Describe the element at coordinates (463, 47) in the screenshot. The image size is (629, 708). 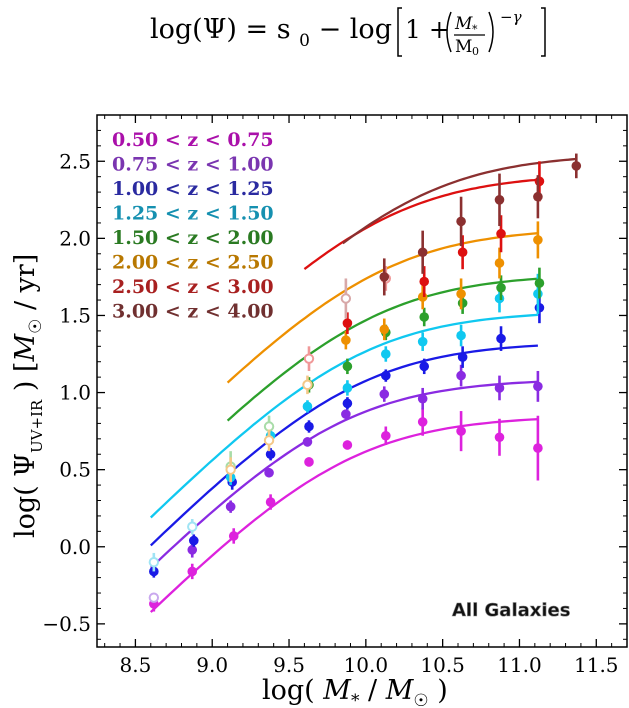
I see `equation-frac-den: M` at that location.